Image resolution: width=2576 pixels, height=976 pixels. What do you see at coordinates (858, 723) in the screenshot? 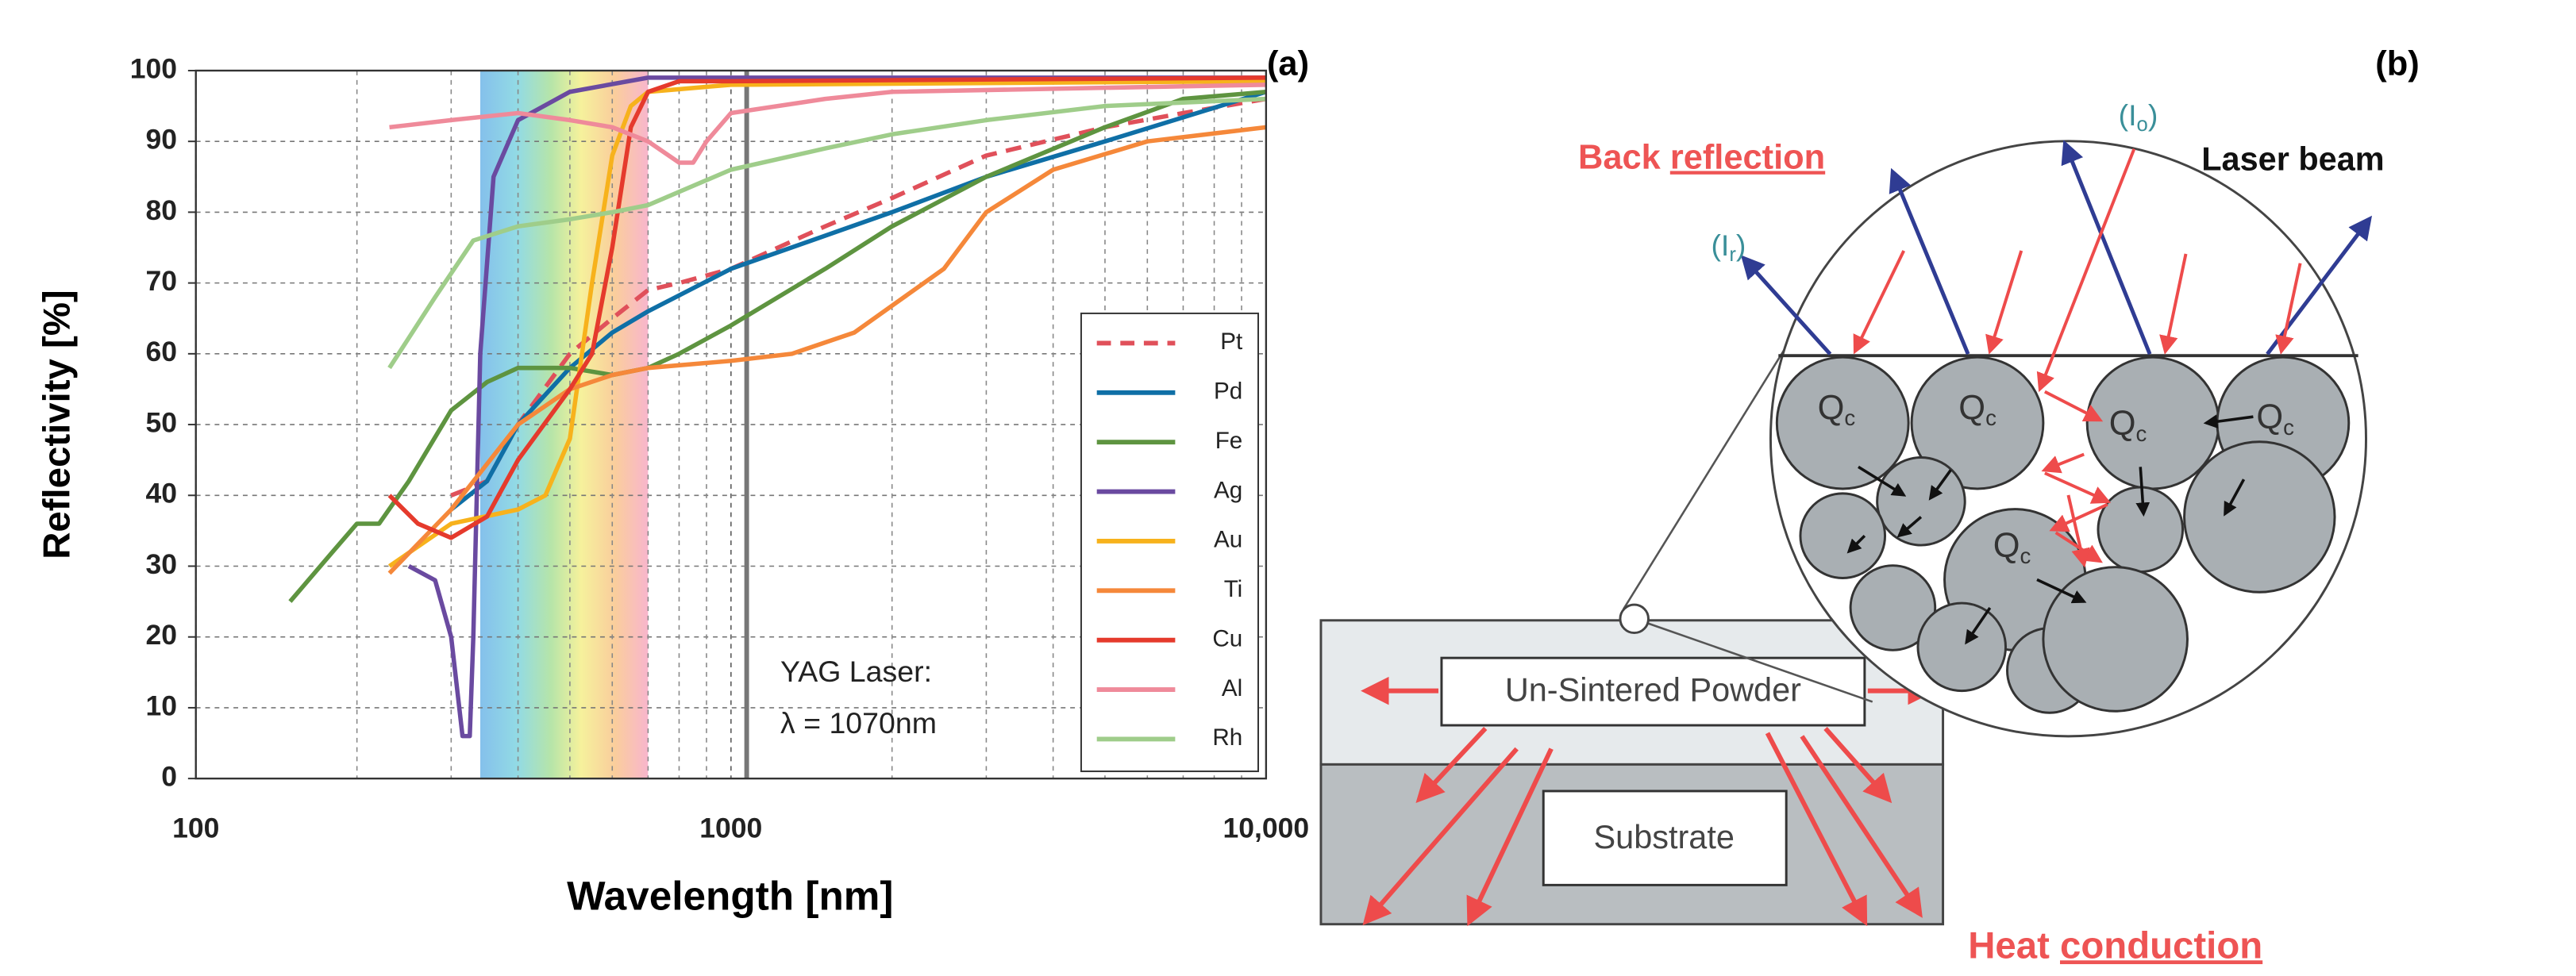
I see `annotation: λ = 1070nm` at bounding box center [858, 723].